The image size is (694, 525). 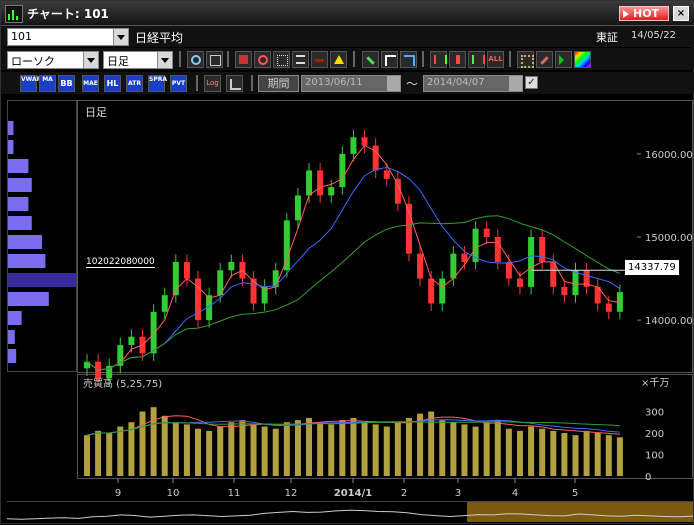 I want to click on cursor-icon, so click(x=389, y=59).